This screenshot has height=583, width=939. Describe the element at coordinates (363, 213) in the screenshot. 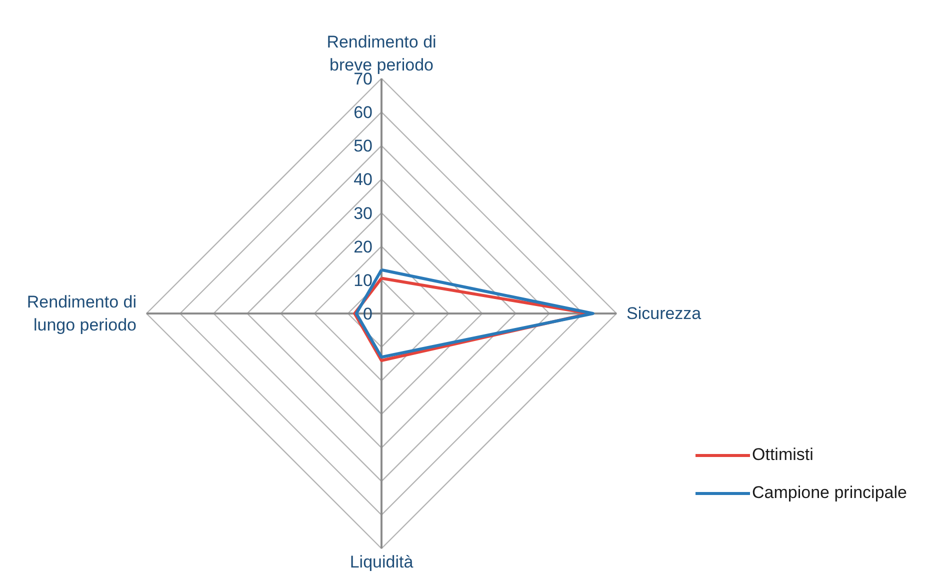

I see `y-tick-label: 30` at that location.